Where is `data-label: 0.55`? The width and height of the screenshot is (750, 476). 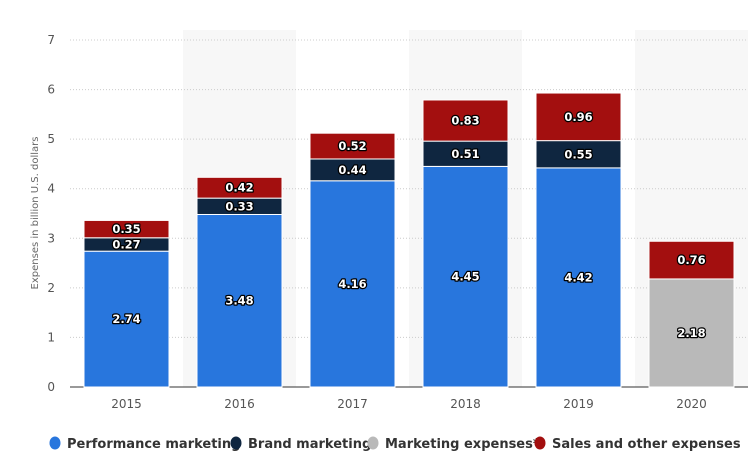
data-label: 0.55 is located at coordinates (578, 154).